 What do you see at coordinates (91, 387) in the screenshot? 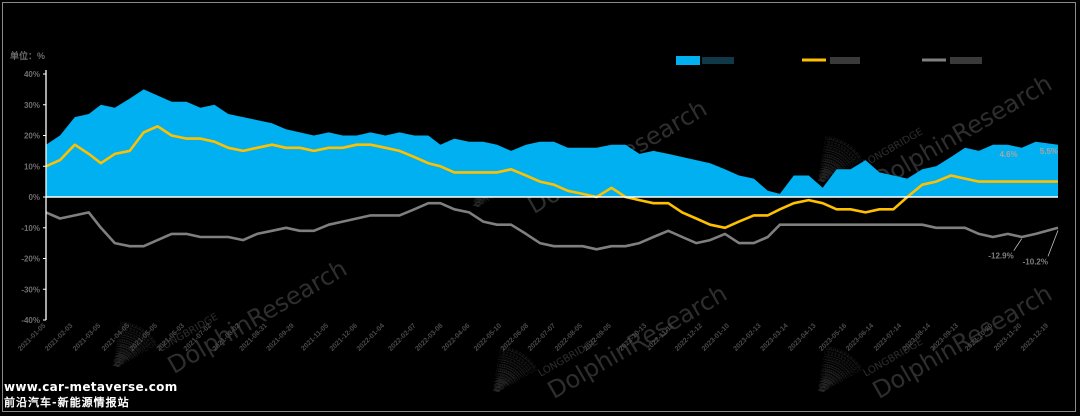
I see `site-url: www.car-metaverse.com` at bounding box center [91, 387].